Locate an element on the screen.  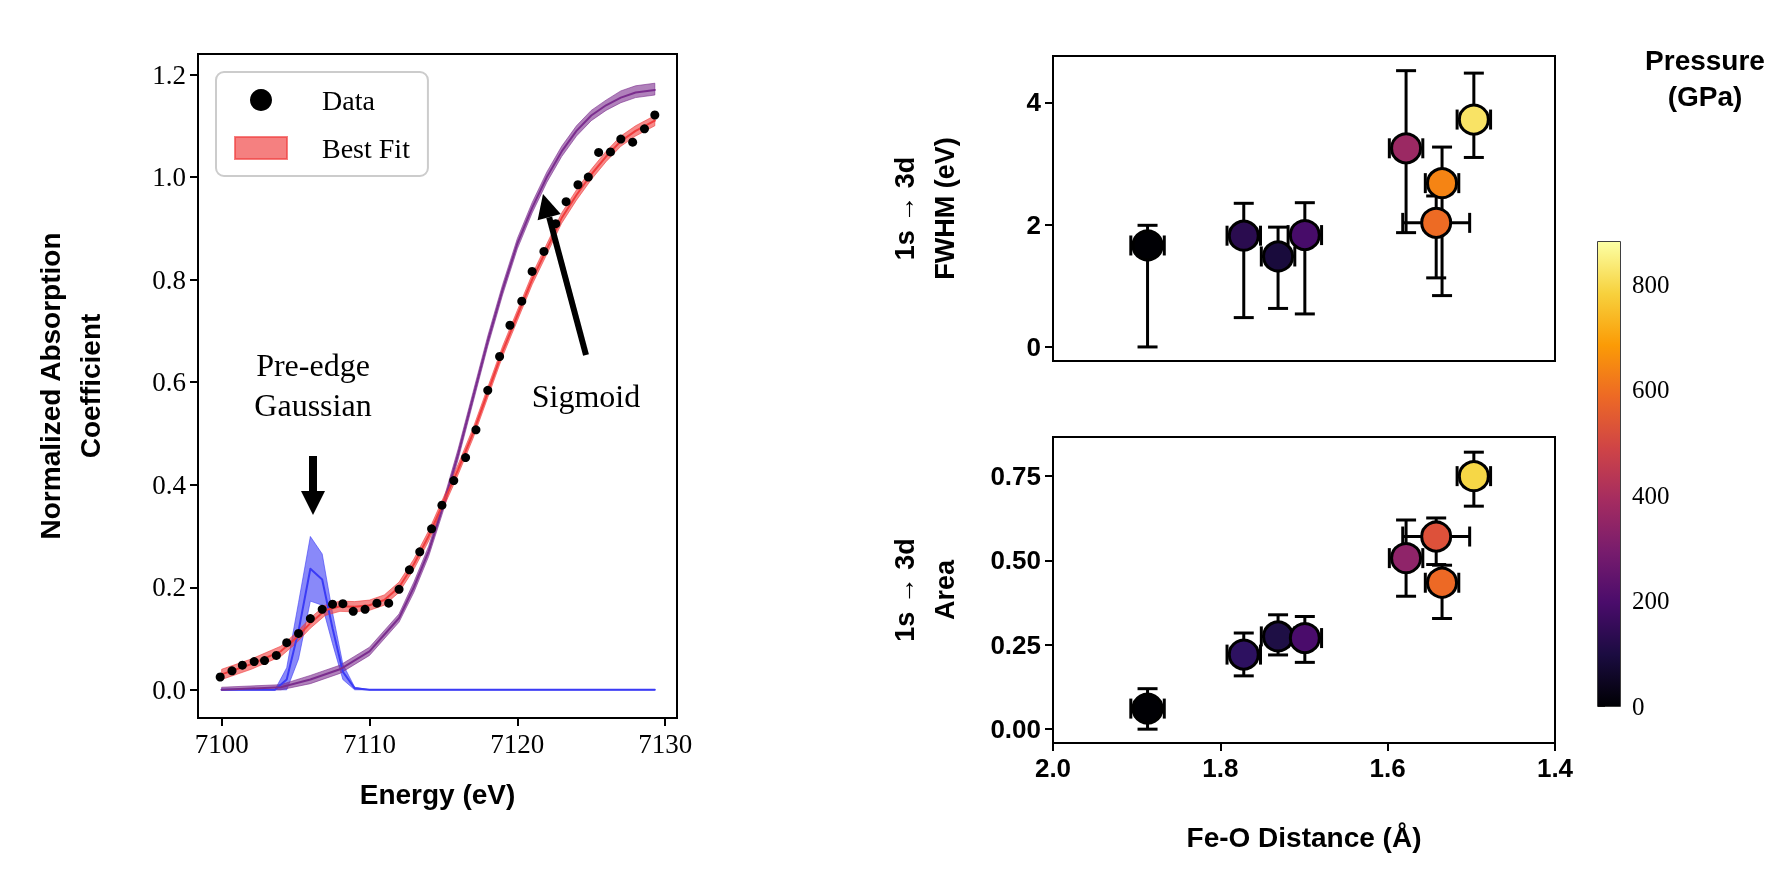
y-axis-title: 1s → 3d Area is located at coordinates (925, 590).